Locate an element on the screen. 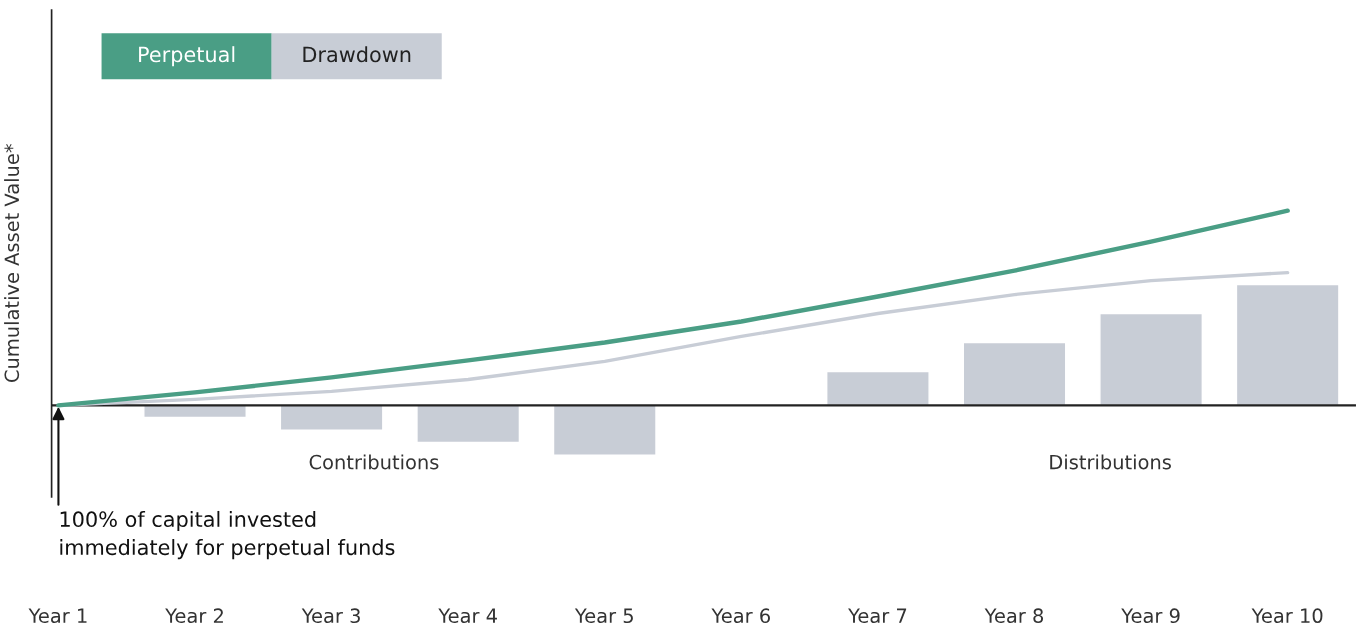 This screenshot has width=1358, height=633. y-axis-title: Cumulative Asset Value* is located at coordinates (12, 263).